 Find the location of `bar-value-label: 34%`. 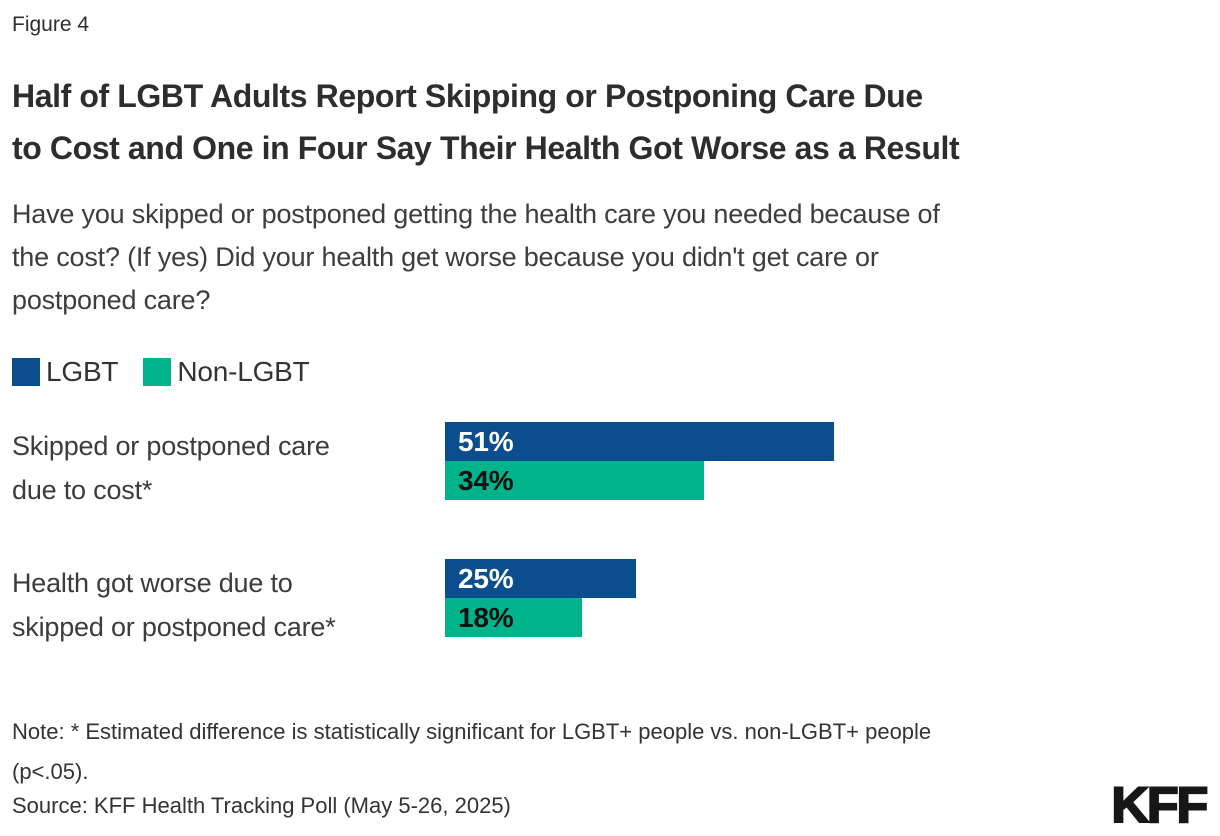

bar-value-label: 34% is located at coordinates (486, 480).